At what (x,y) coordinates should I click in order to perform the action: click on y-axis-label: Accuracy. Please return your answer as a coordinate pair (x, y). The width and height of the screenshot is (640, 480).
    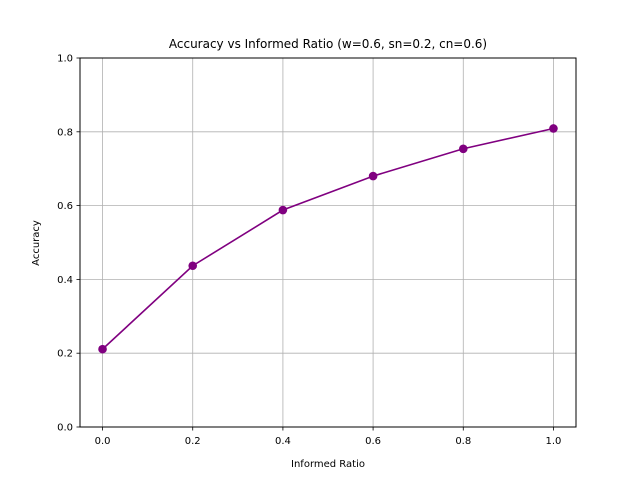
    Looking at the image, I should click on (36, 243).